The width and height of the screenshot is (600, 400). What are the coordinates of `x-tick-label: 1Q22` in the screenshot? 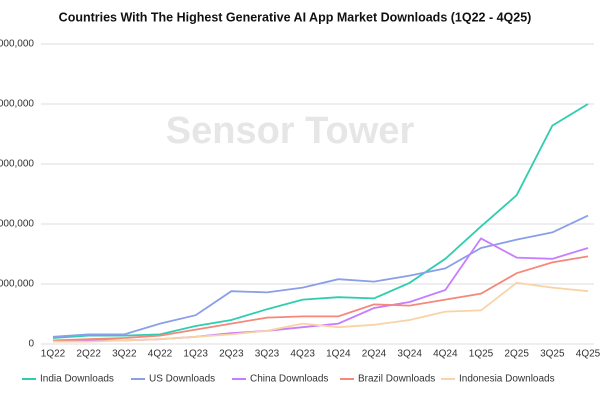 It's located at (53, 354).